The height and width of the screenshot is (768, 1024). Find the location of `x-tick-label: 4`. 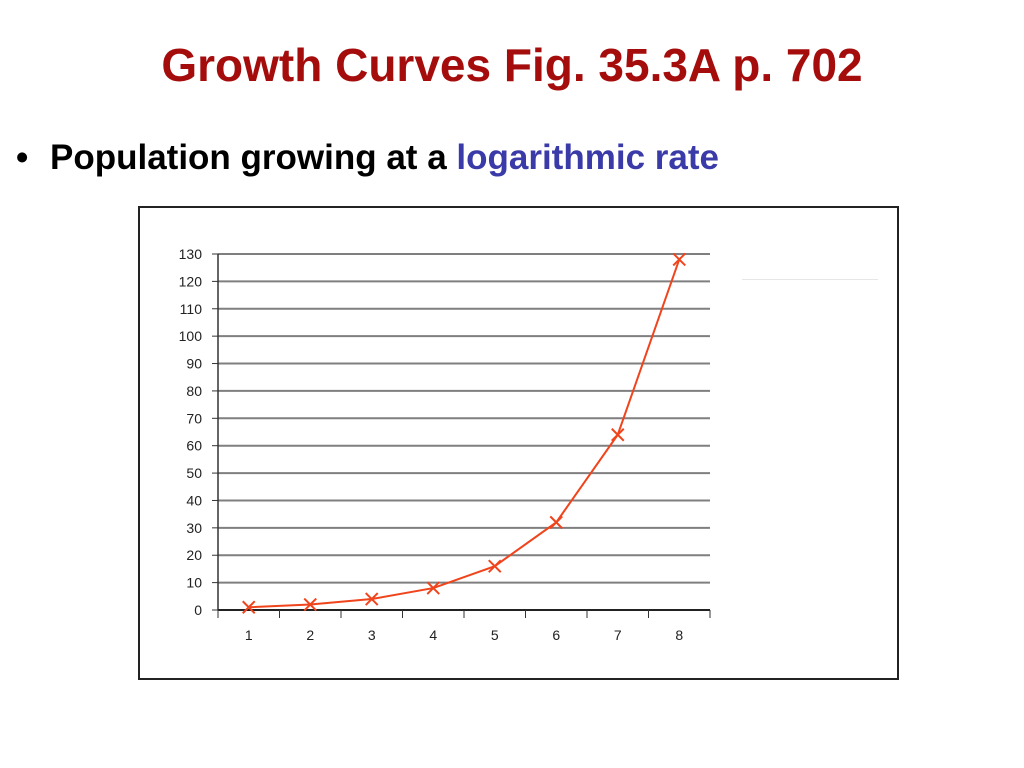

x-tick-label: 4 is located at coordinates (433, 635).